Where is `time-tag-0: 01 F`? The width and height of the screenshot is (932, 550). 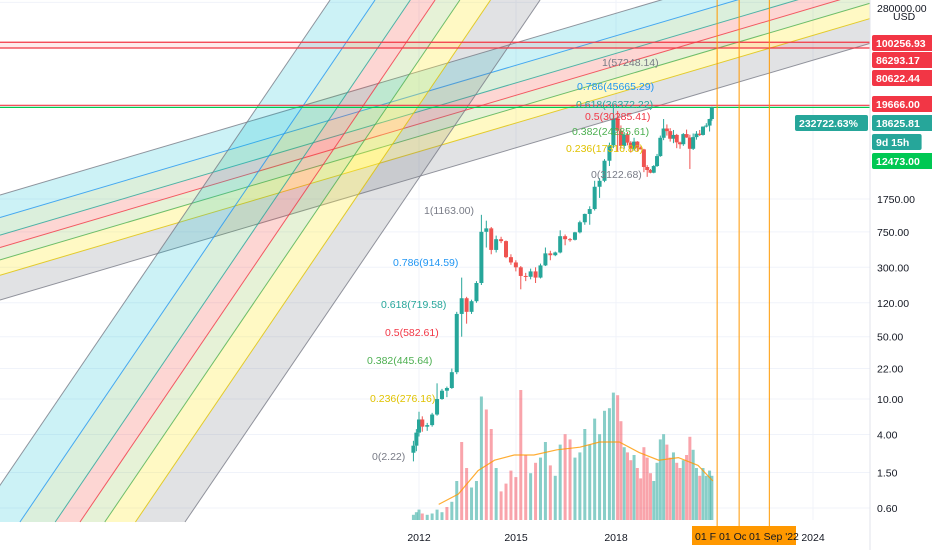
time-tag-0: 01 F is located at coordinates (705, 537).